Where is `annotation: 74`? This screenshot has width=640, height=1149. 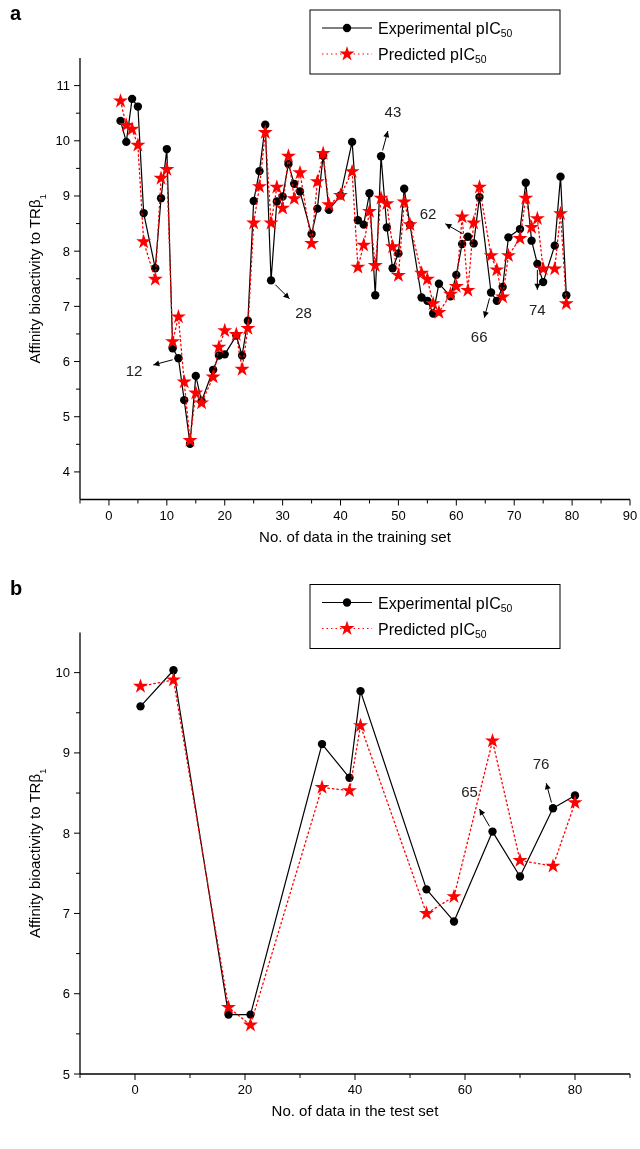
annotation: 74 is located at coordinates (537, 310).